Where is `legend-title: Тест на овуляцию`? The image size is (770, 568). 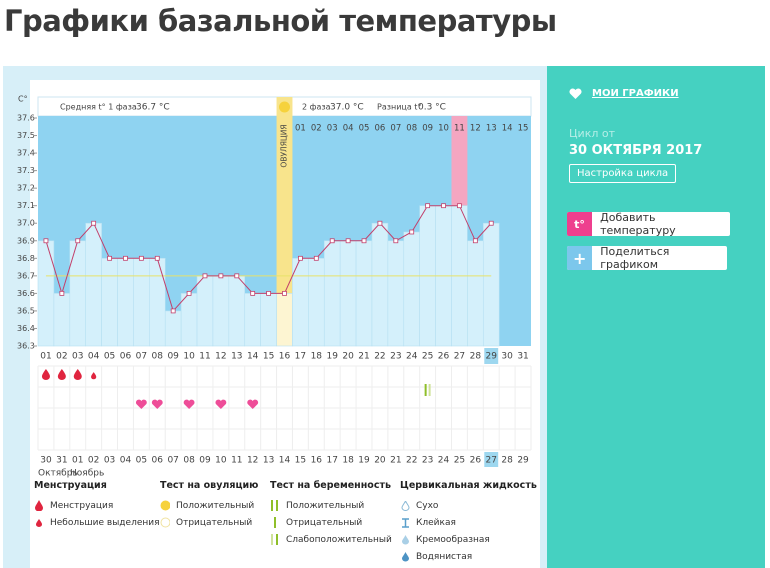 legend-title: Тест на овуляцию is located at coordinates (209, 485).